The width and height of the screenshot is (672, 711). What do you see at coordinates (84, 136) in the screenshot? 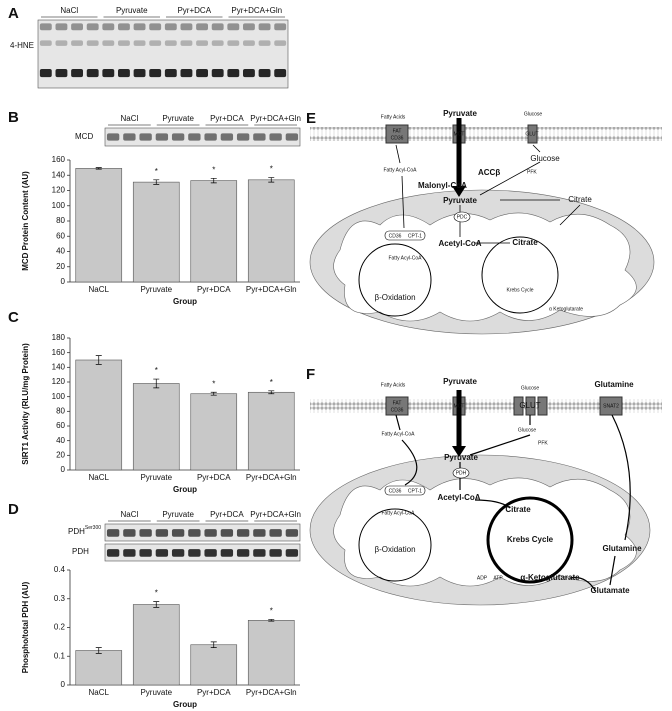
I see `blot-label: MCD` at bounding box center [84, 136].